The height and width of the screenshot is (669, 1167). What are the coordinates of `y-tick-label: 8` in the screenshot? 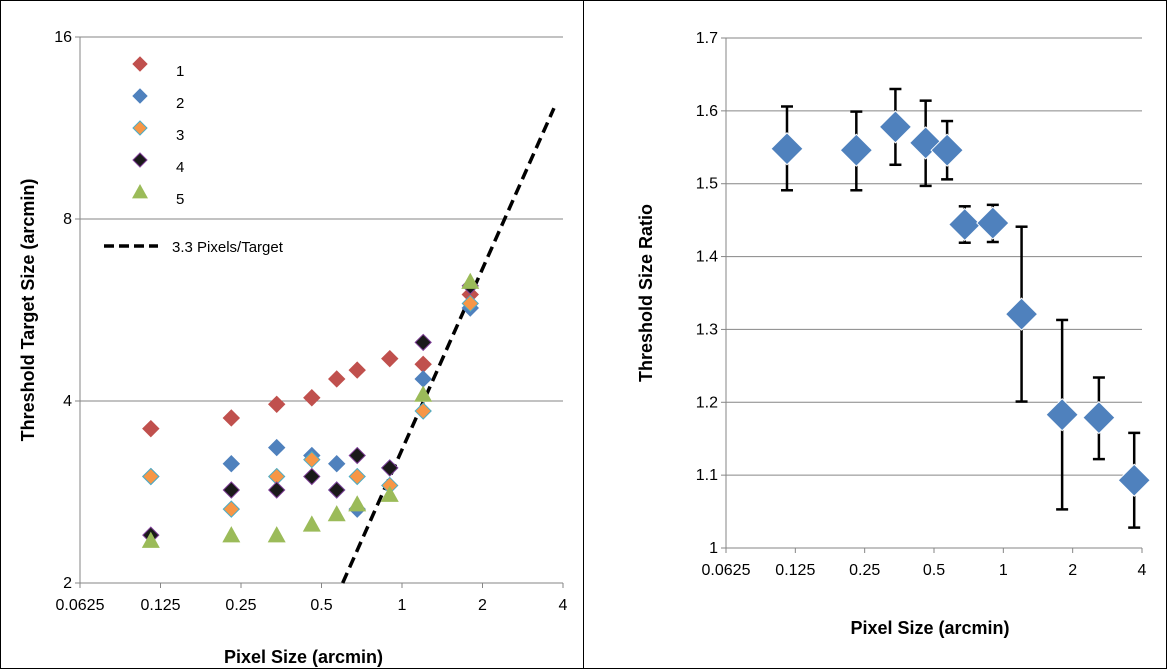 It's located at (67, 219).